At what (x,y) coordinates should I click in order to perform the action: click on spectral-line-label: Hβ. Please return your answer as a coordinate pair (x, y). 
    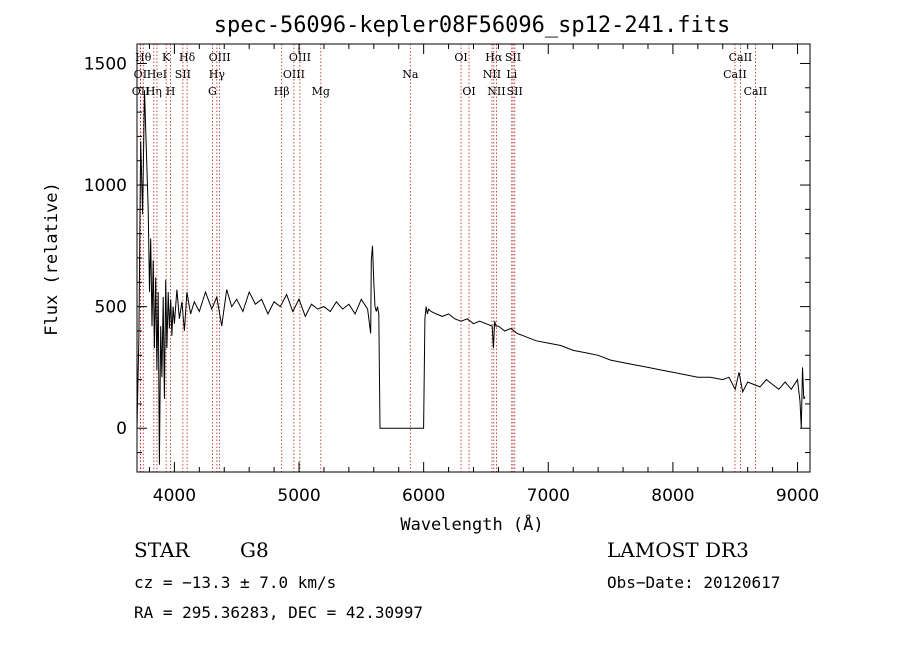
    Looking at the image, I should click on (282, 91).